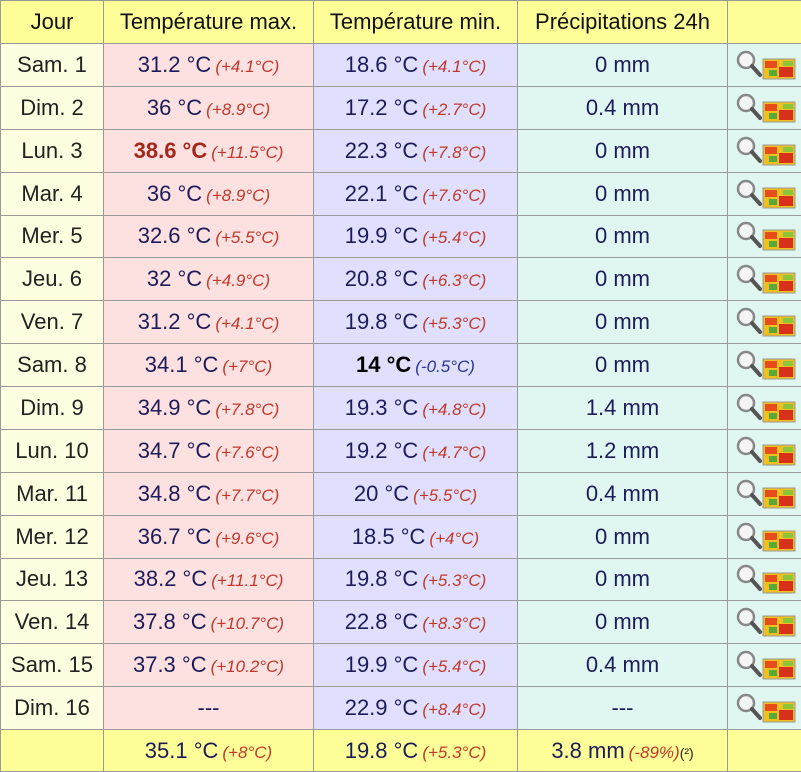  Describe the element at coordinates (174, 450) in the screenshot. I see `value: 34.7 °C` at that location.